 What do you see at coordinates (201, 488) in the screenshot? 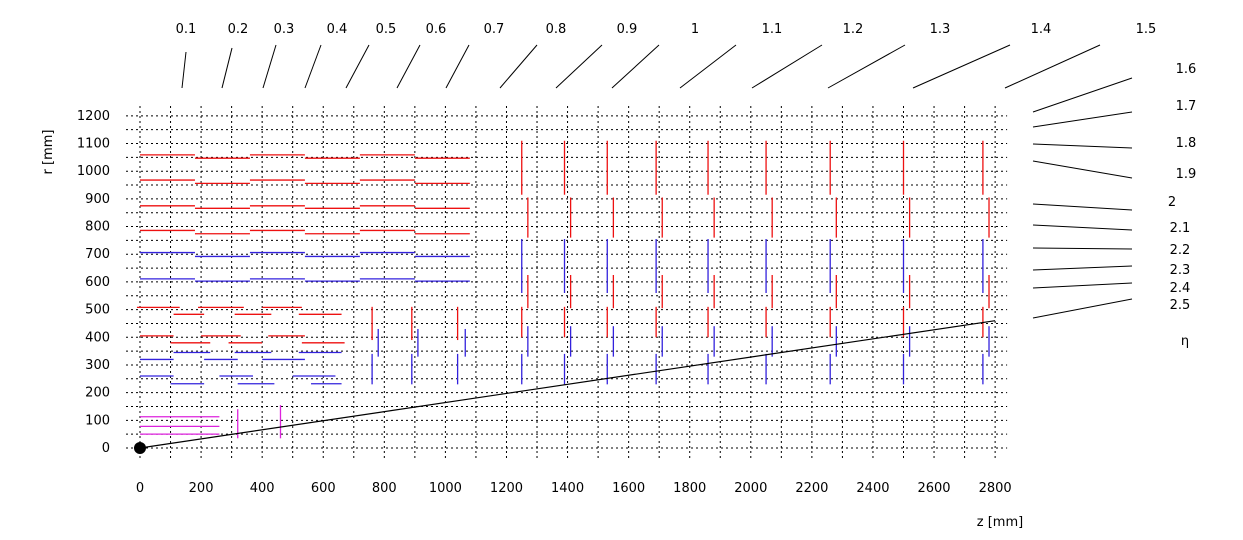
I see `x-tick-label: 200` at bounding box center [201, 488].